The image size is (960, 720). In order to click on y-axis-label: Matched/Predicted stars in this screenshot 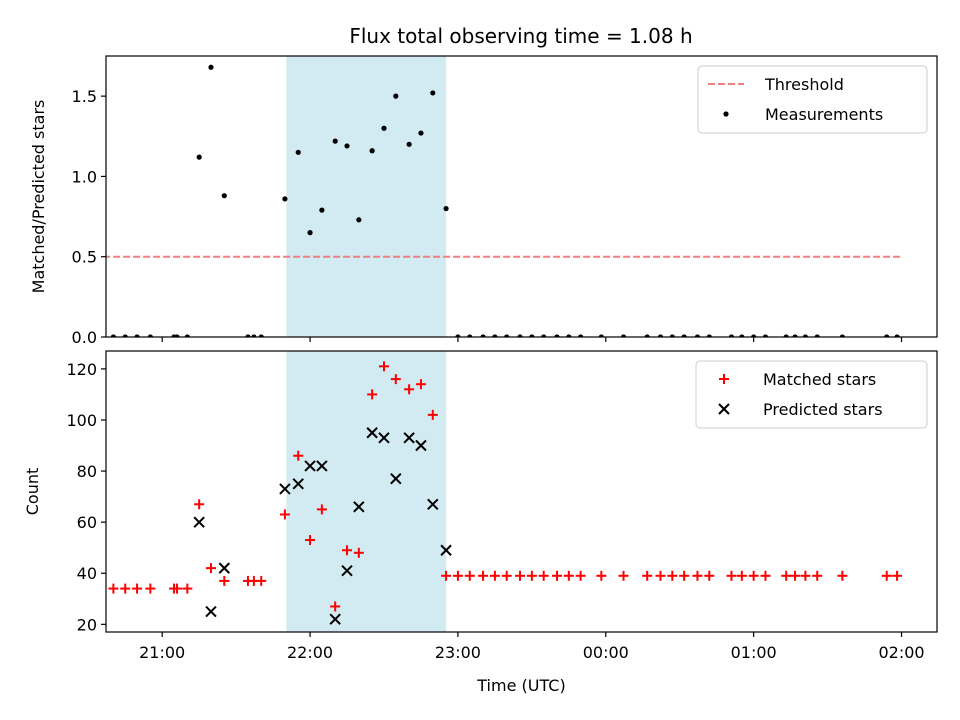, I will do `click(38, 197)`.